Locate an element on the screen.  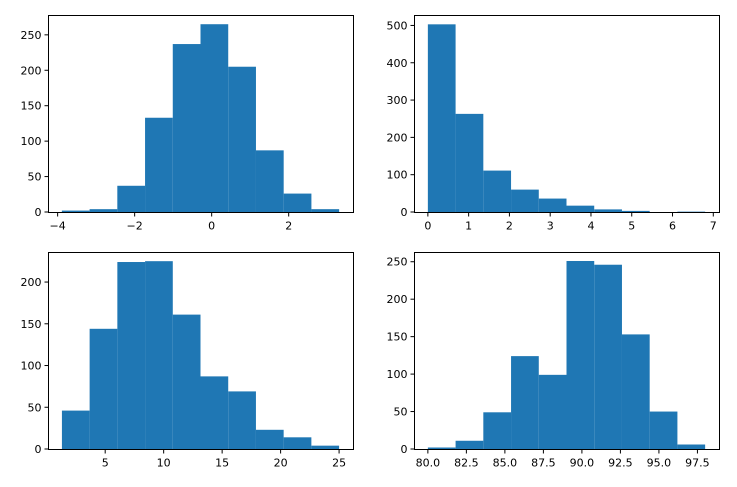
subplot-3-x-tick-label: 10 is located at coordinates (164, 463).